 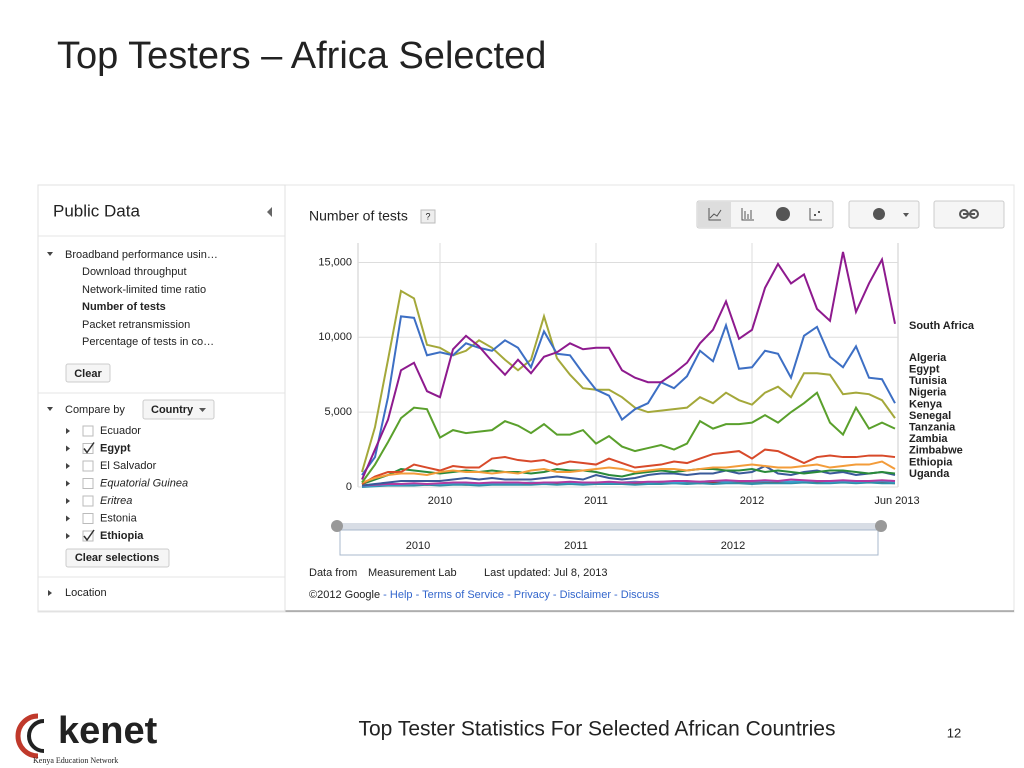 I want to click on metric: Download throughput, so click(x=134, y=272).